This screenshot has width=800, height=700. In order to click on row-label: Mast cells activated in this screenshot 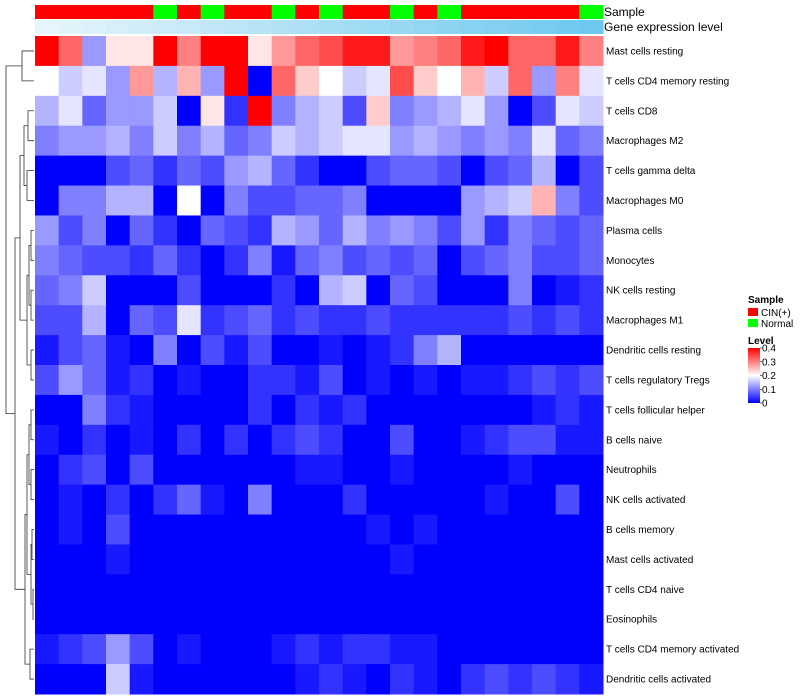, I will do `click(649, 560)`.